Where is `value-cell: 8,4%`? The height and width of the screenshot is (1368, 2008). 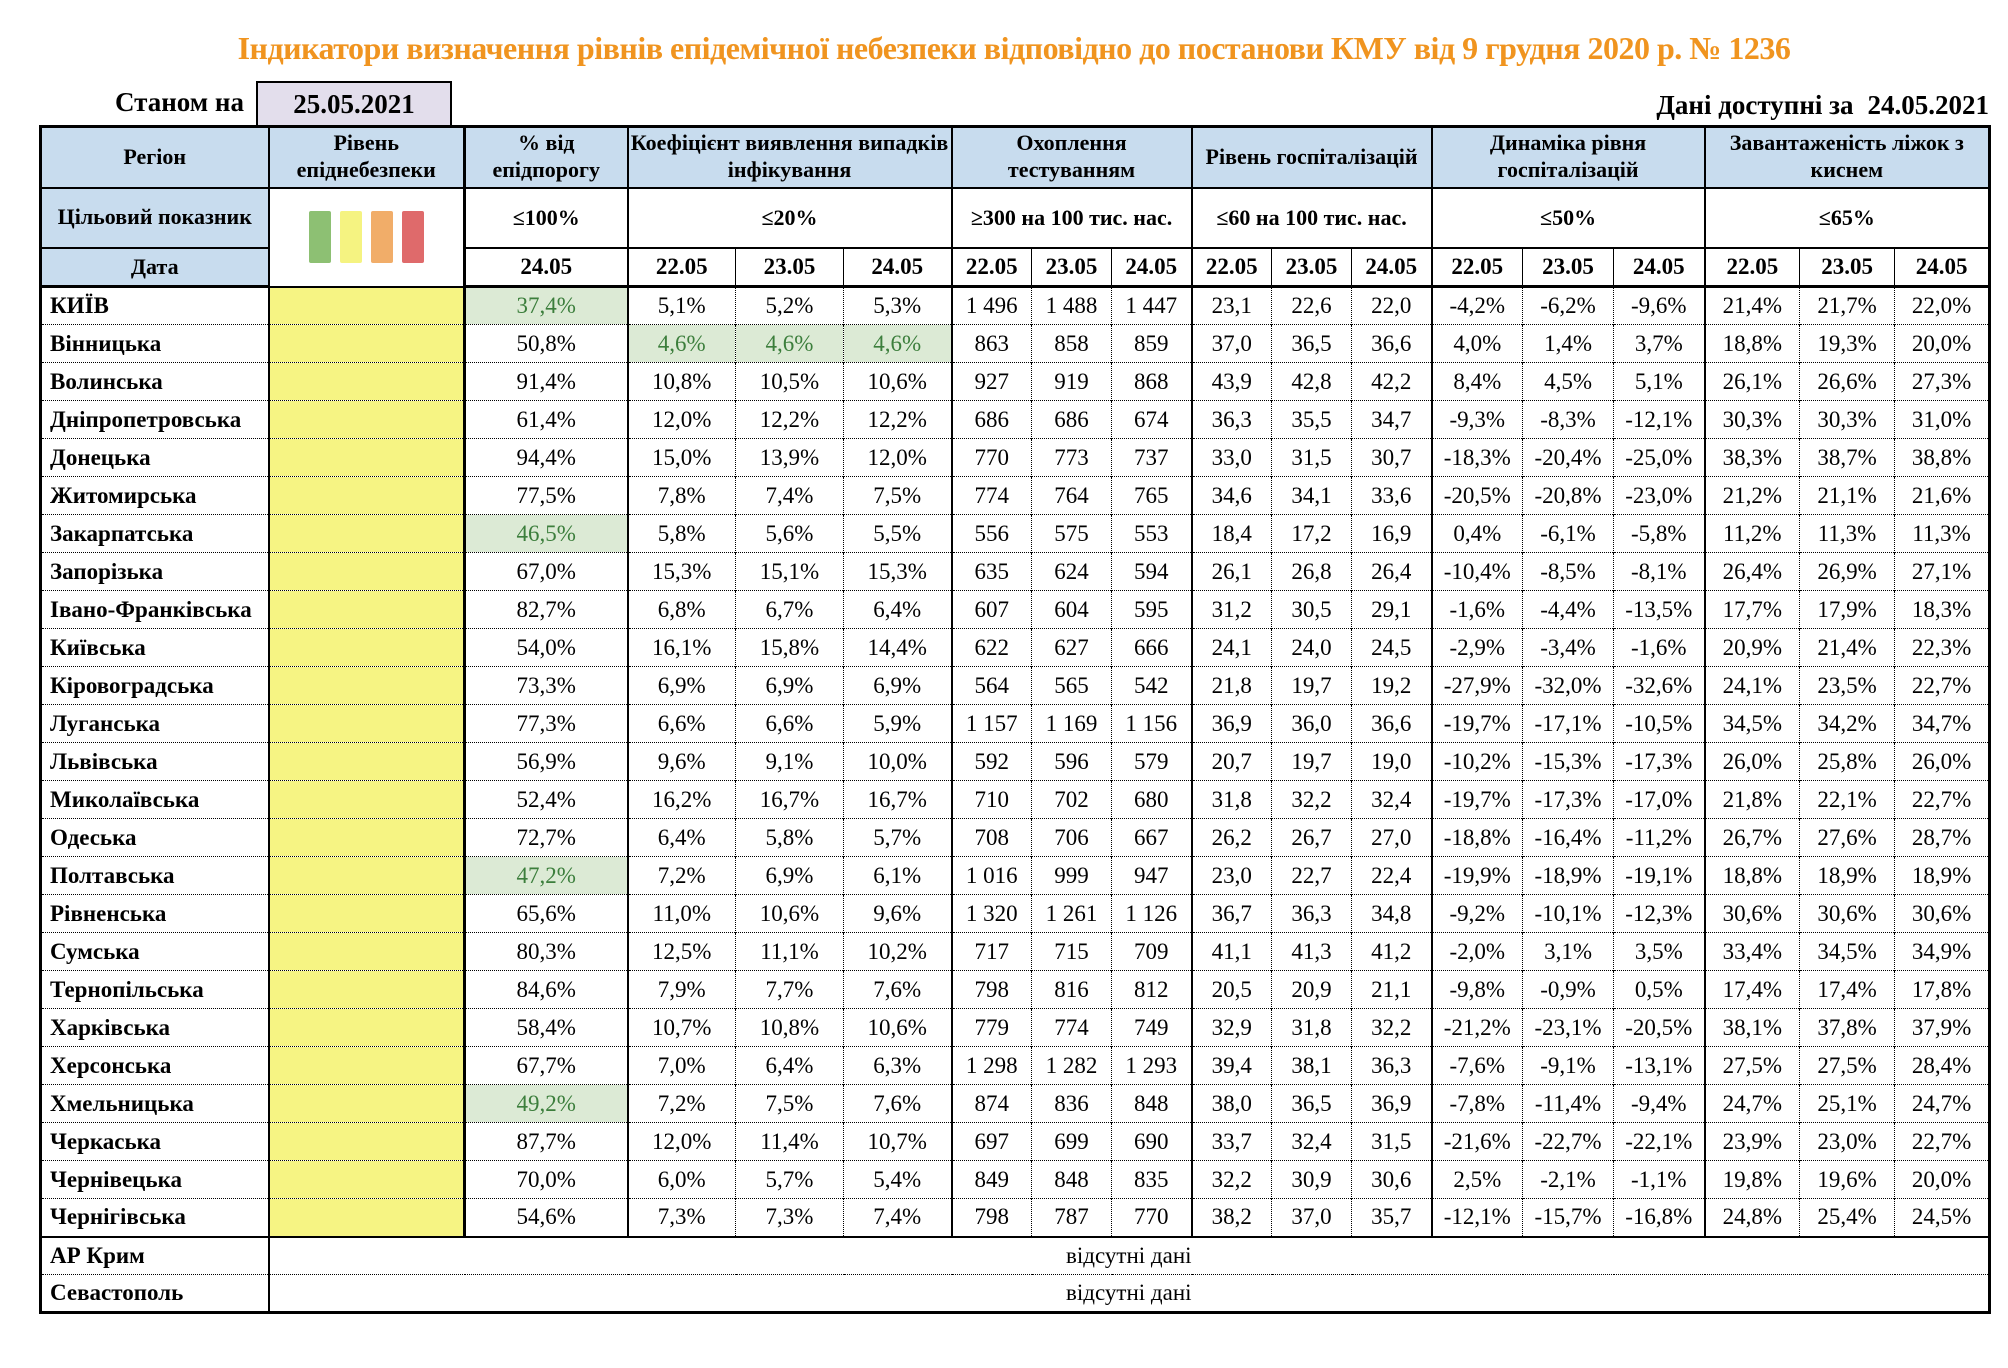
value-cell: 8,4% is located at coordinates (1476, 381).